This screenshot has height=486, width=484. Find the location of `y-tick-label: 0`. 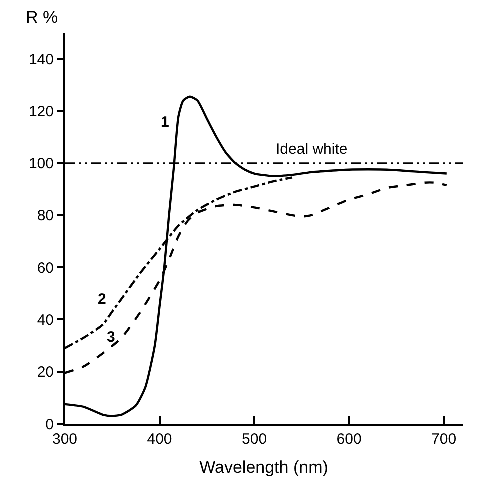

y-tick-label: 0 is located at coordinates (50, 425).